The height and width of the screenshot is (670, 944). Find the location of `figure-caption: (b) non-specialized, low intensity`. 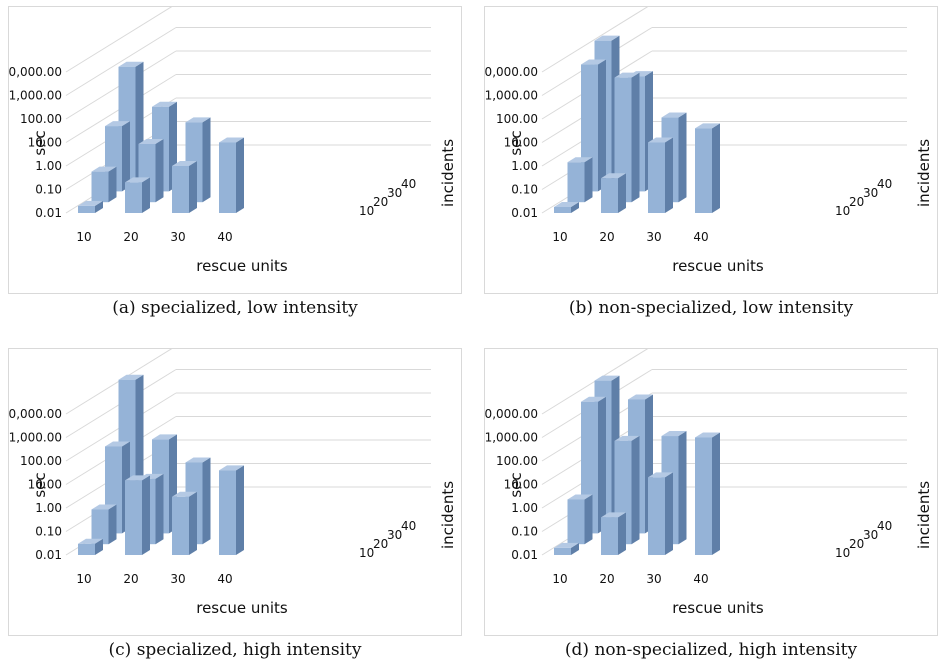

figure-caption: (b) non-specialized, low intensity is located at coordinates (711, 308).